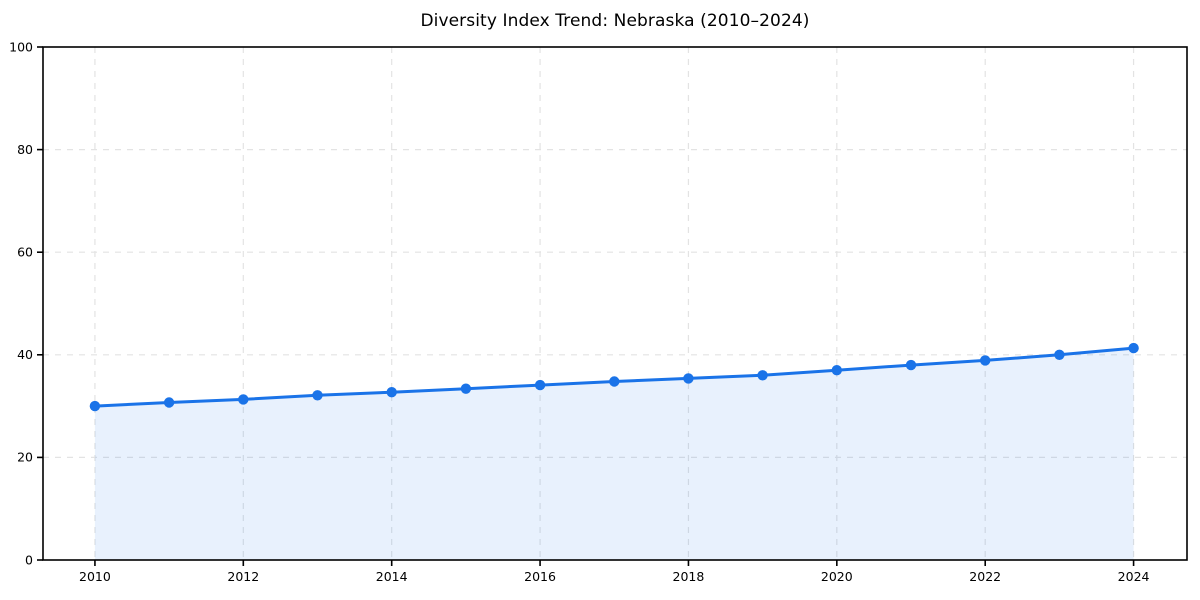  Describe the element at coordinates (243, 576) in the screenshot. I see `x-axis-tick-label: 2012` at that location.